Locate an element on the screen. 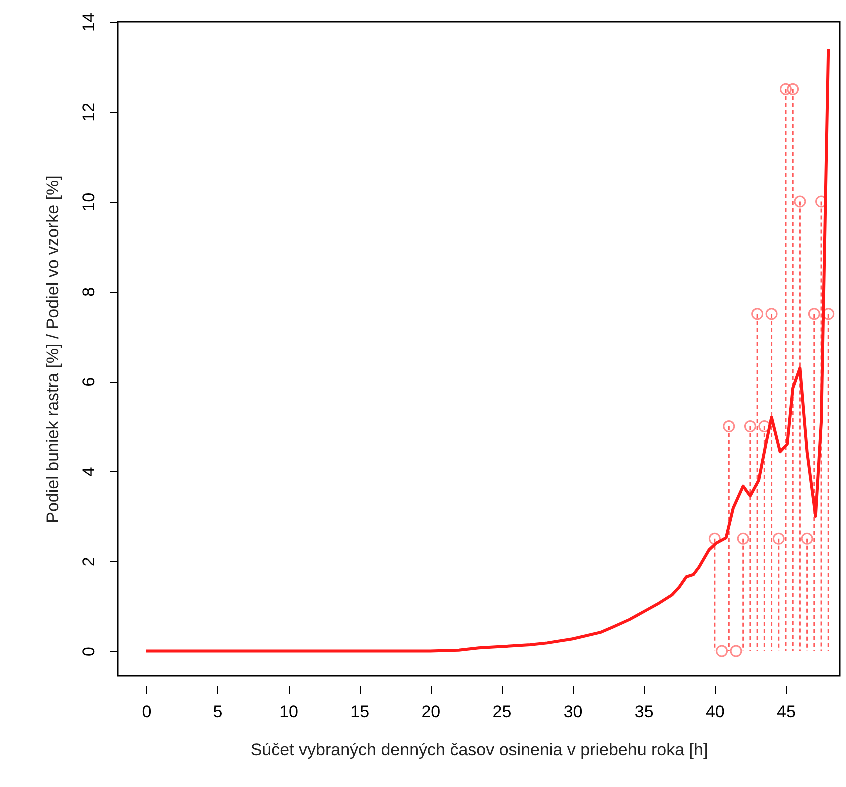 The image size is (846, 787). y-tick-label: 14 is located at coordinates (89, 22).